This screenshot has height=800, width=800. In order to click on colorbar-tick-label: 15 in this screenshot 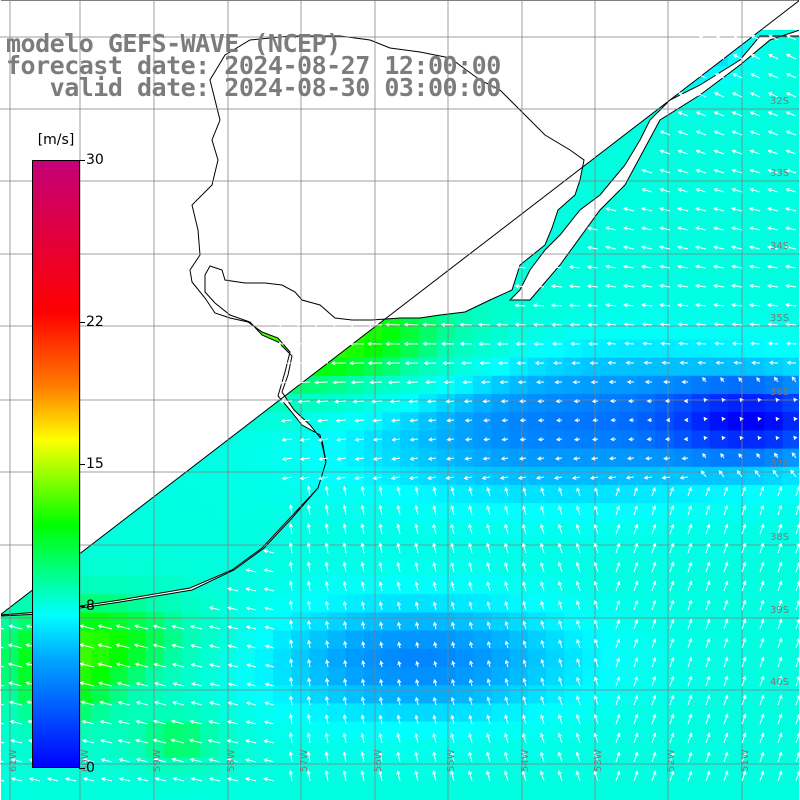, I will do `click(95, 464)`.